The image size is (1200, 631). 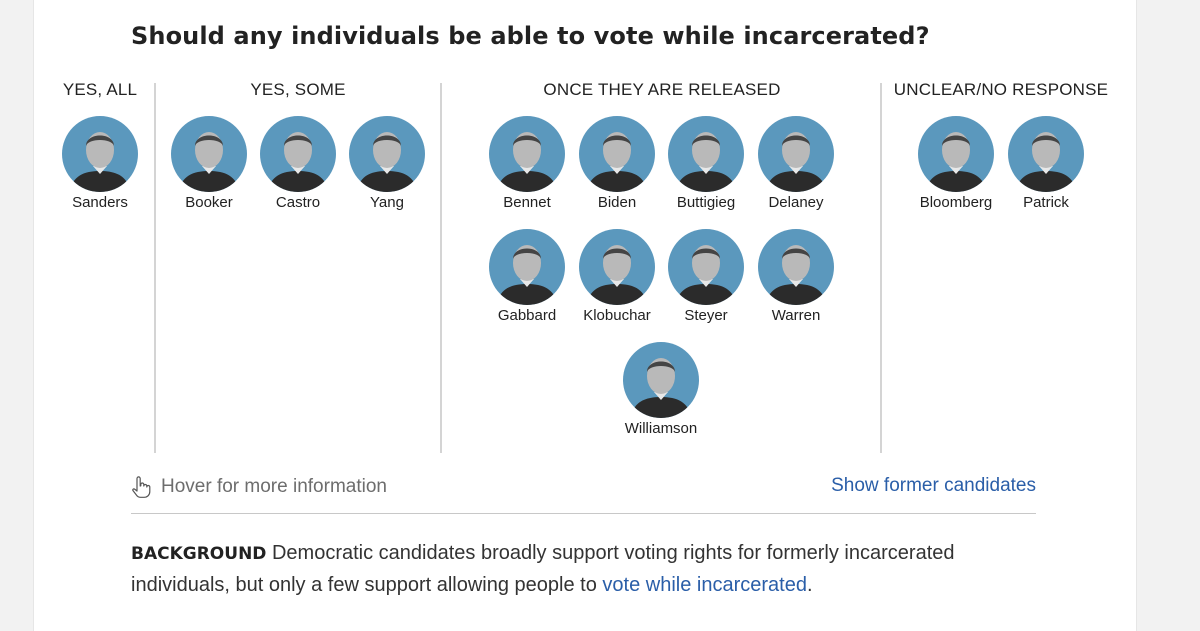 I want to click on show-former-candidates-link: Show former candidates, so click(x=933, y=485).